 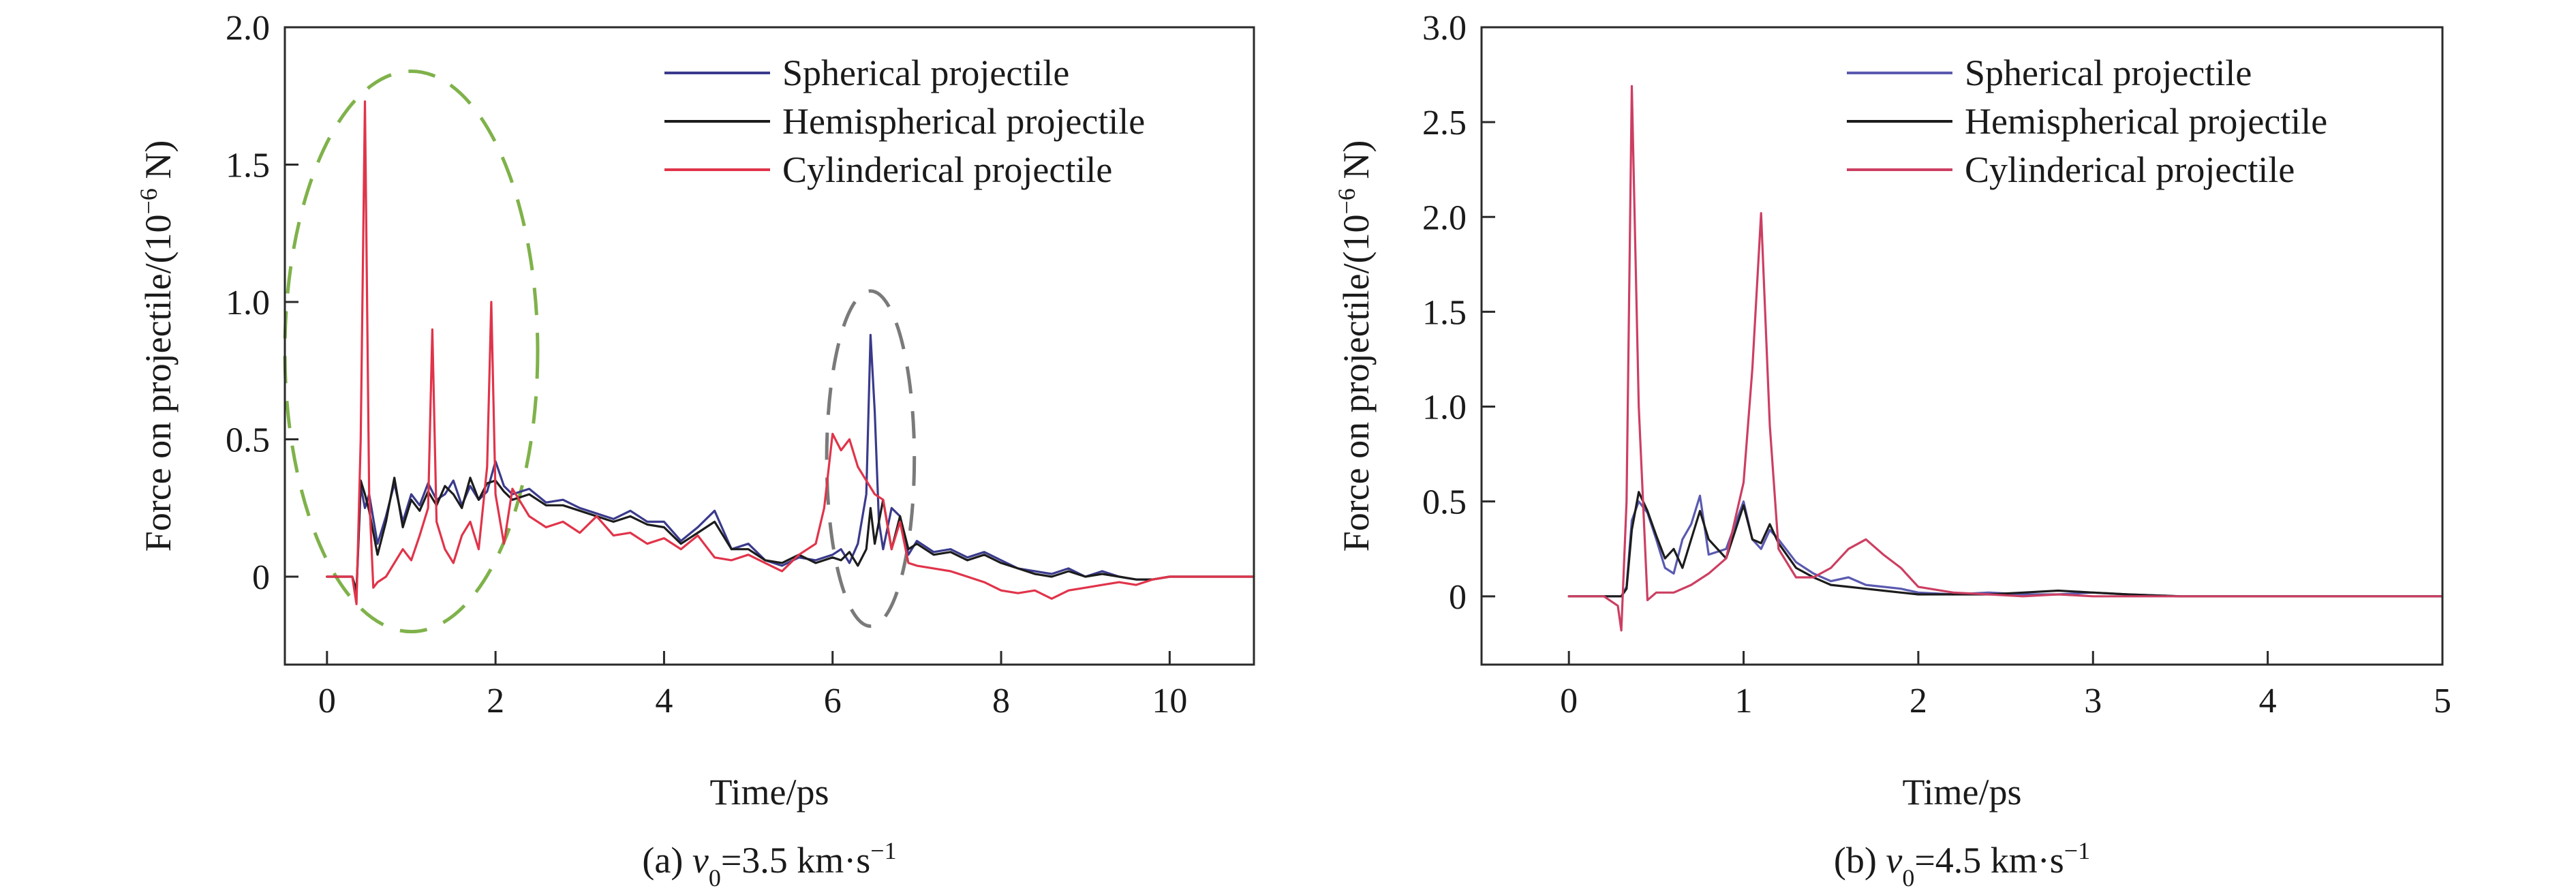 I want to click on x-tick-label: 6, so click(x=833, y=701).